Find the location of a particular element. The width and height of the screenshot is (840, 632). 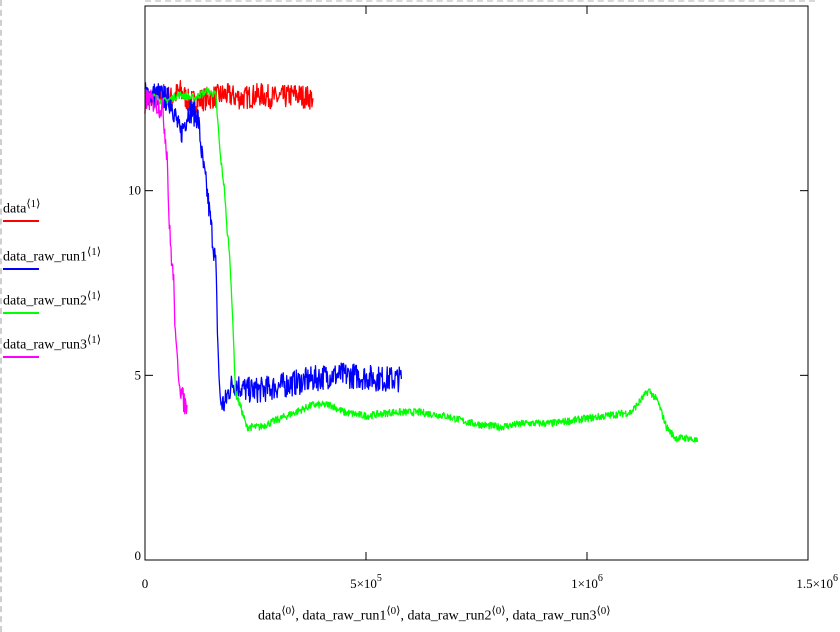

x-tick-label: 5×10⁵ is located at coordinates (366, 582).